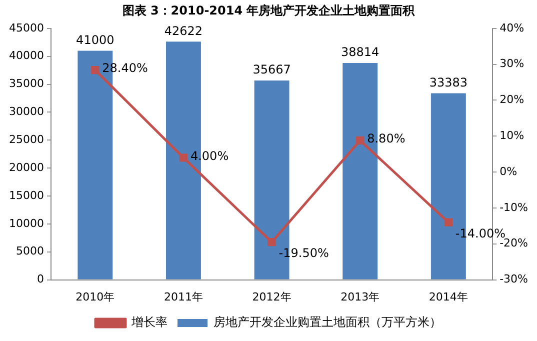 Image resolution: width=537 pixels, height=341 pixels. I want to click on data-label: 41000, so click(95, 39).